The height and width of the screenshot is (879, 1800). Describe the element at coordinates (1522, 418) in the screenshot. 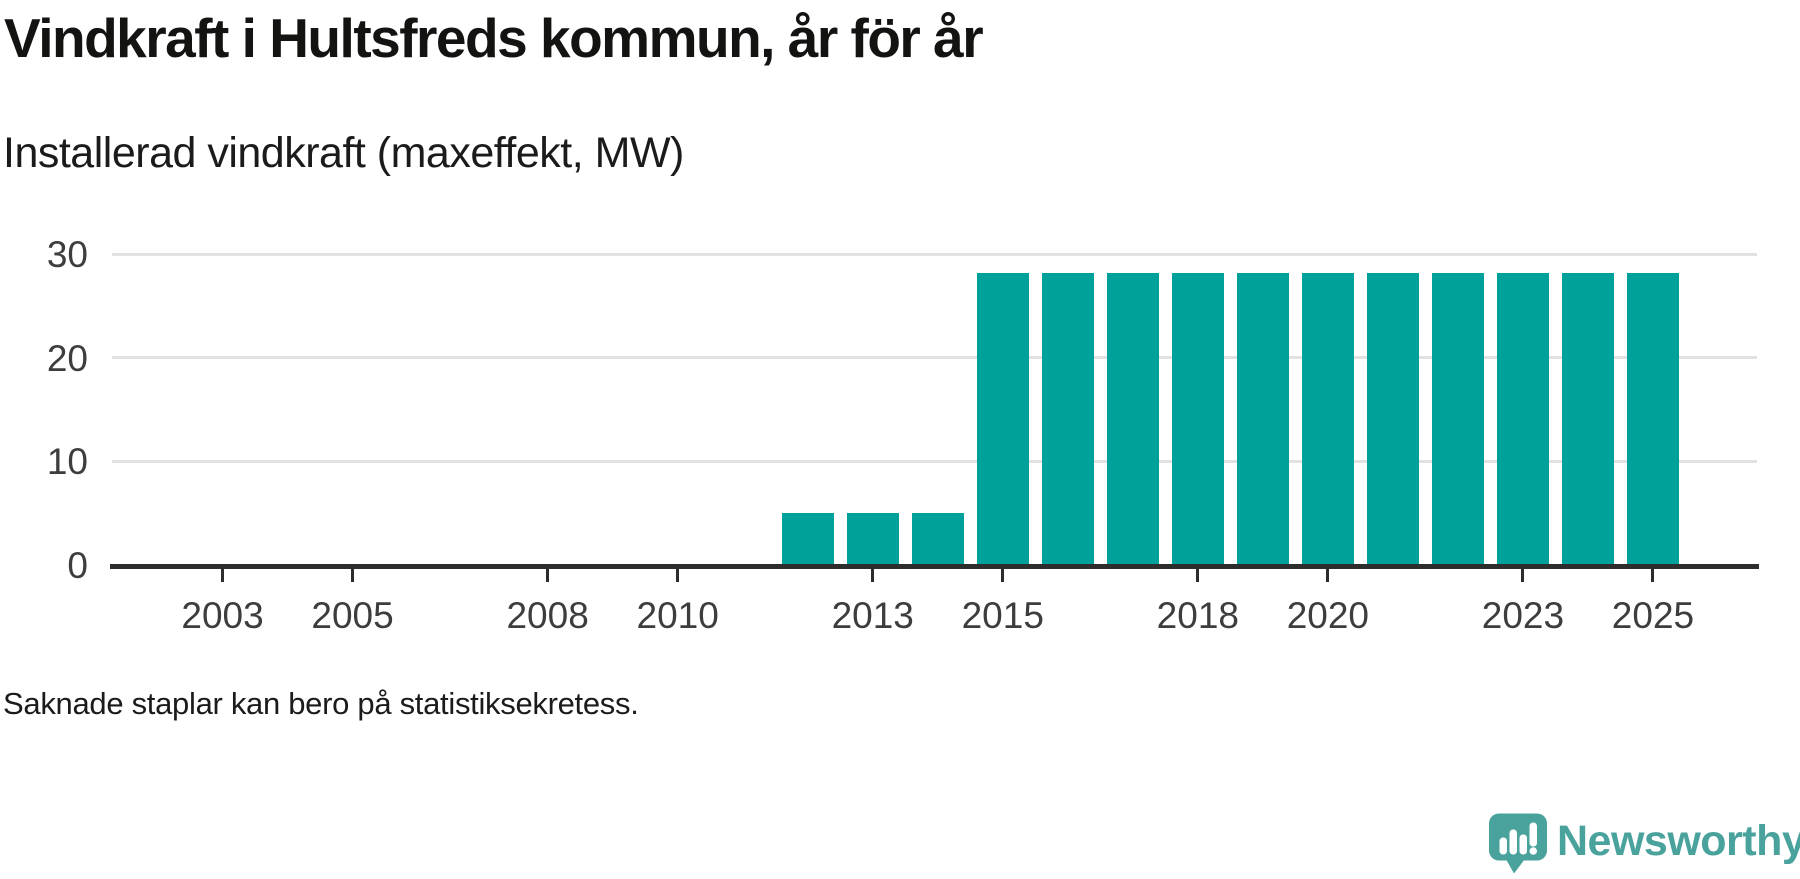

I see `bar-year-2023` at that location.